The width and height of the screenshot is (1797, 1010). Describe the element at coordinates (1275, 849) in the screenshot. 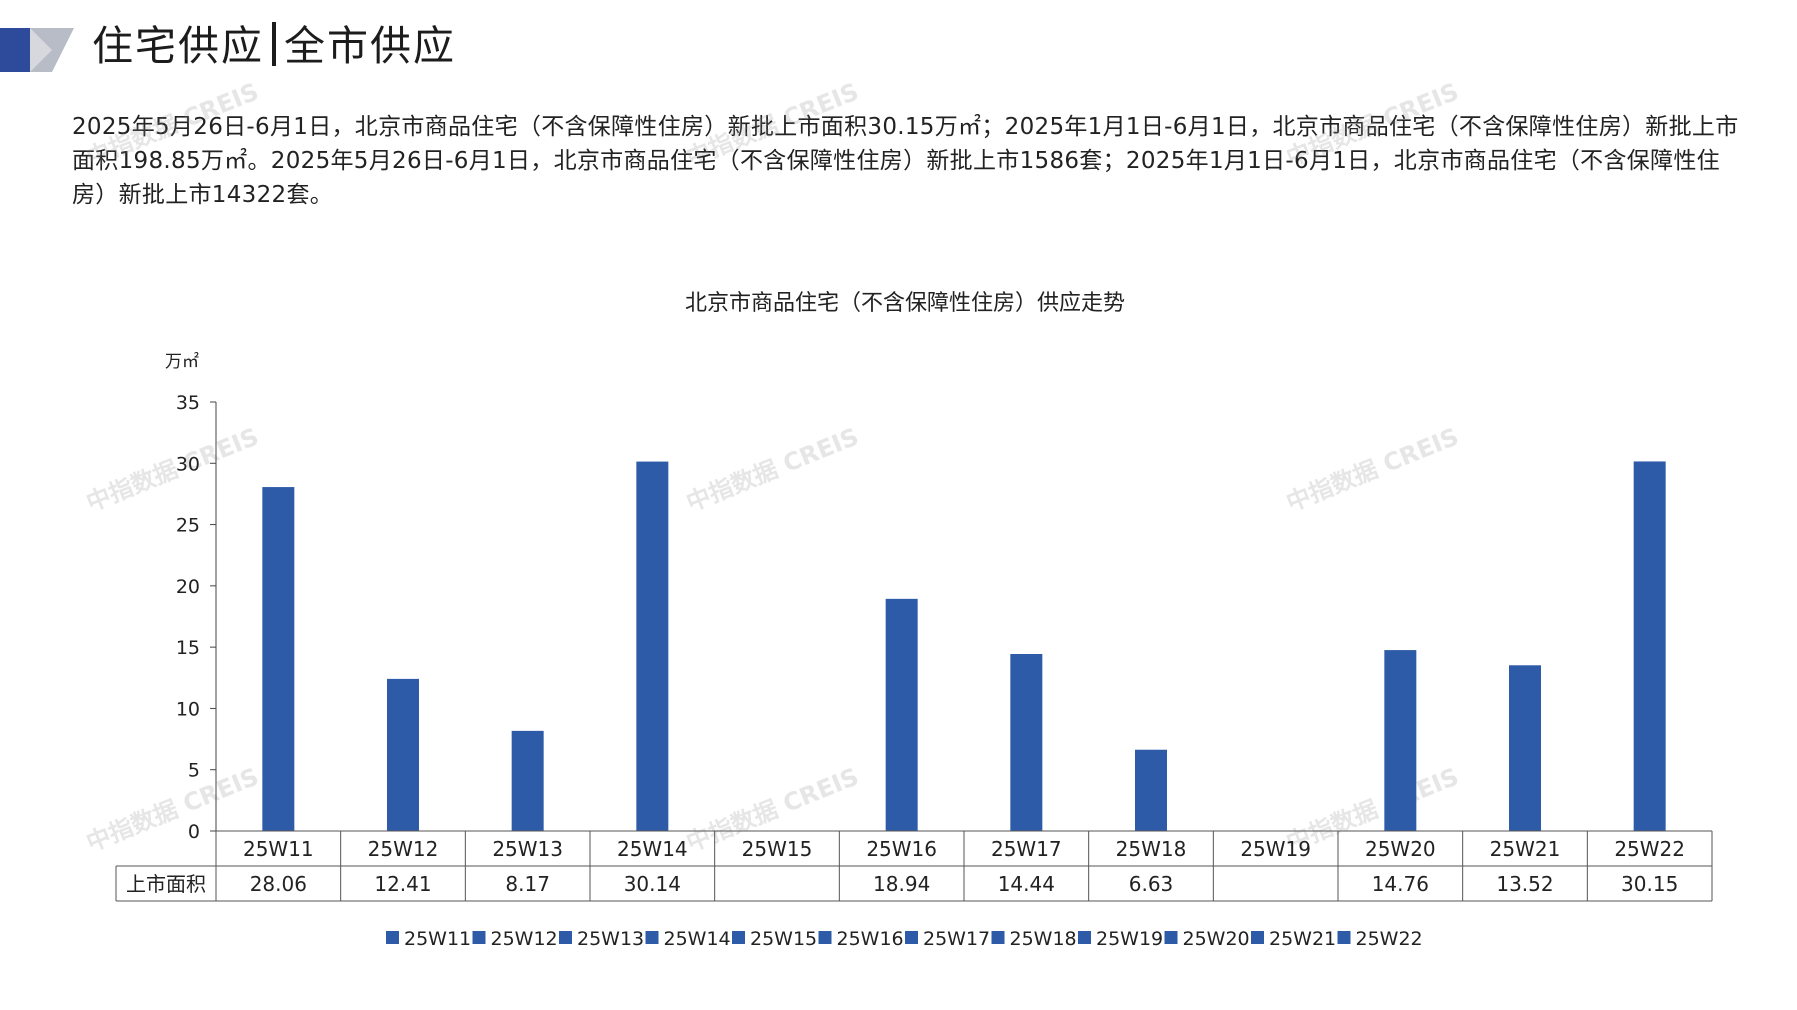

I see `x-tick-label: 25W19` at that location.